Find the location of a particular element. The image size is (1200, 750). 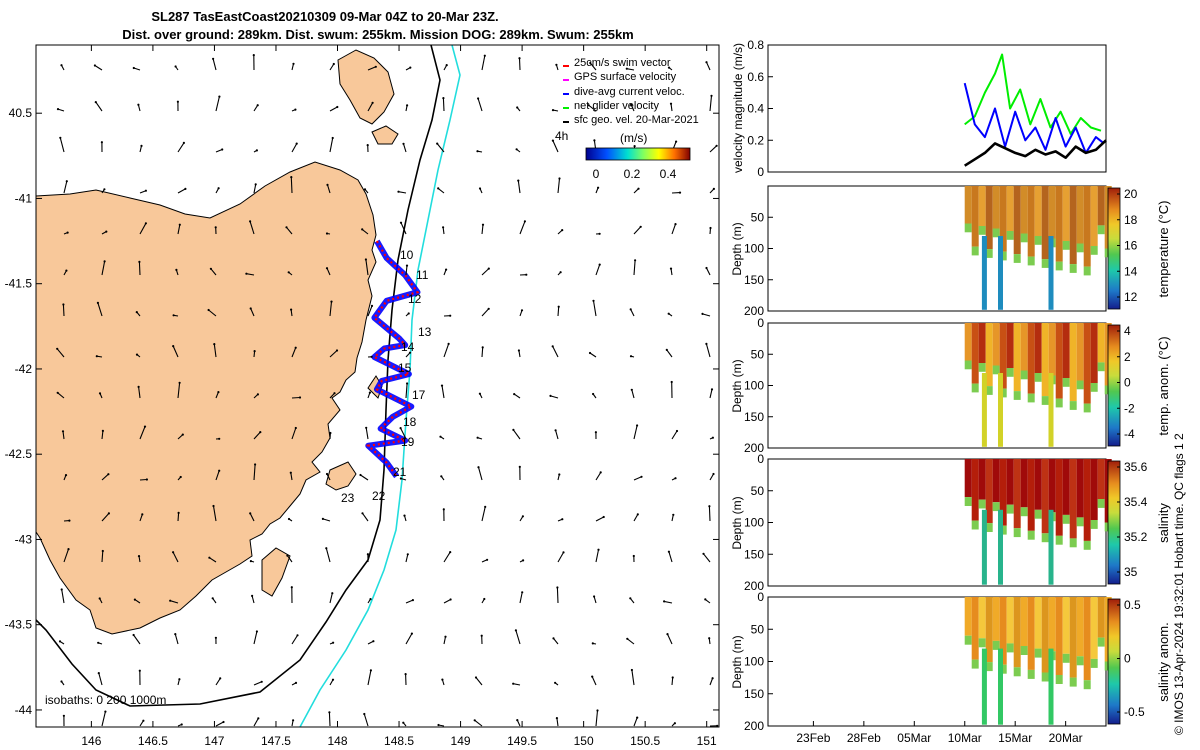

bruny-island is located at coordinates (276, 572).